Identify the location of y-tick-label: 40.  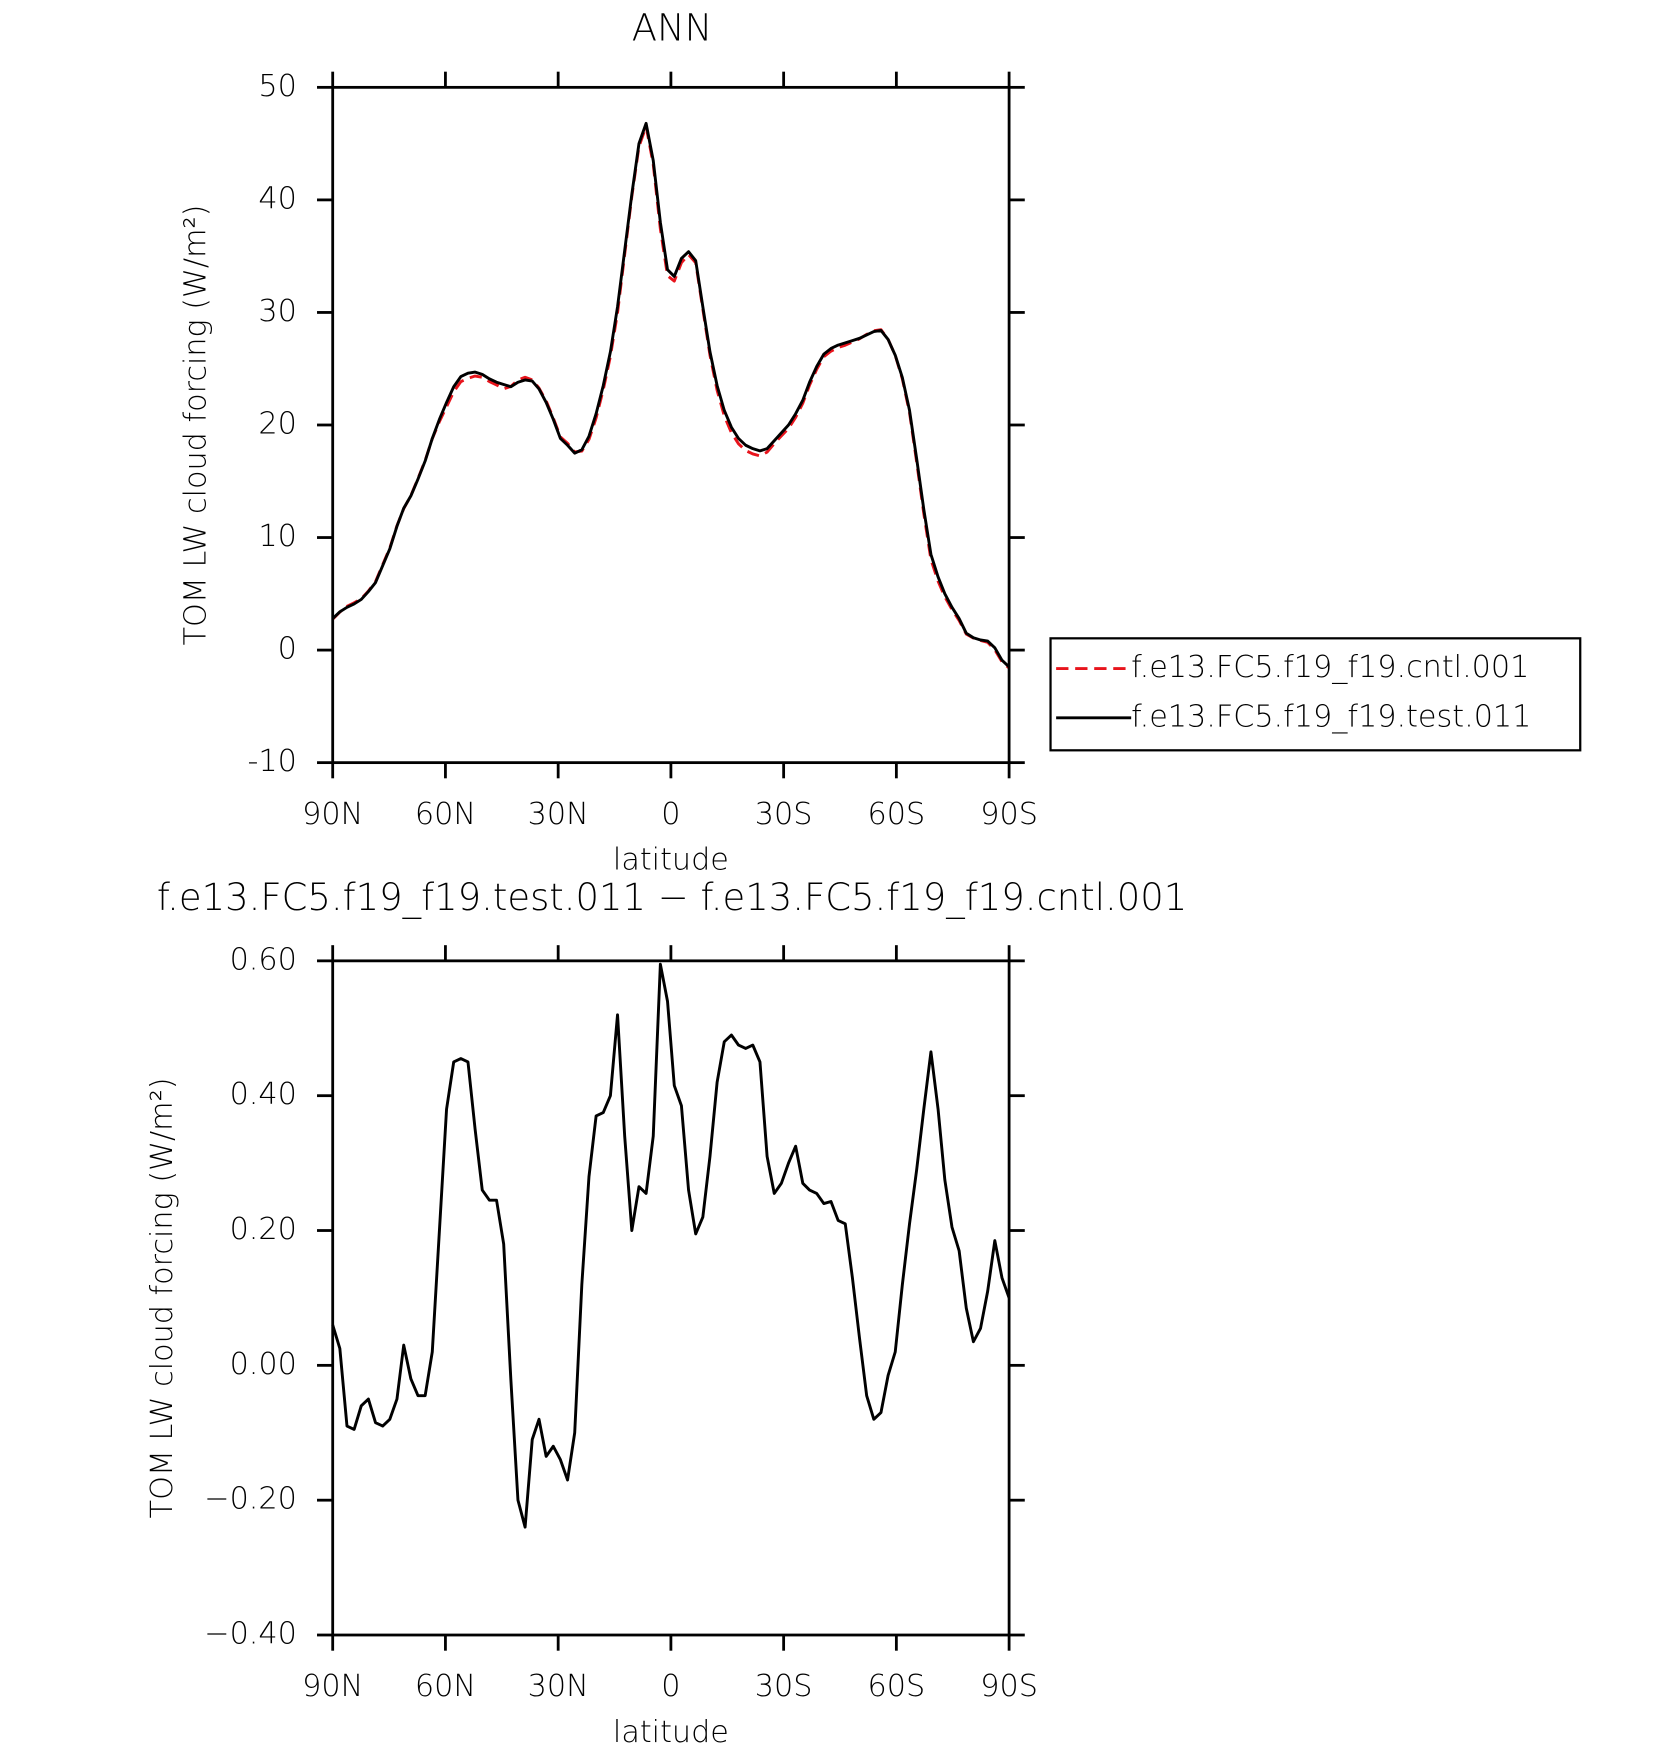
(277, 198).